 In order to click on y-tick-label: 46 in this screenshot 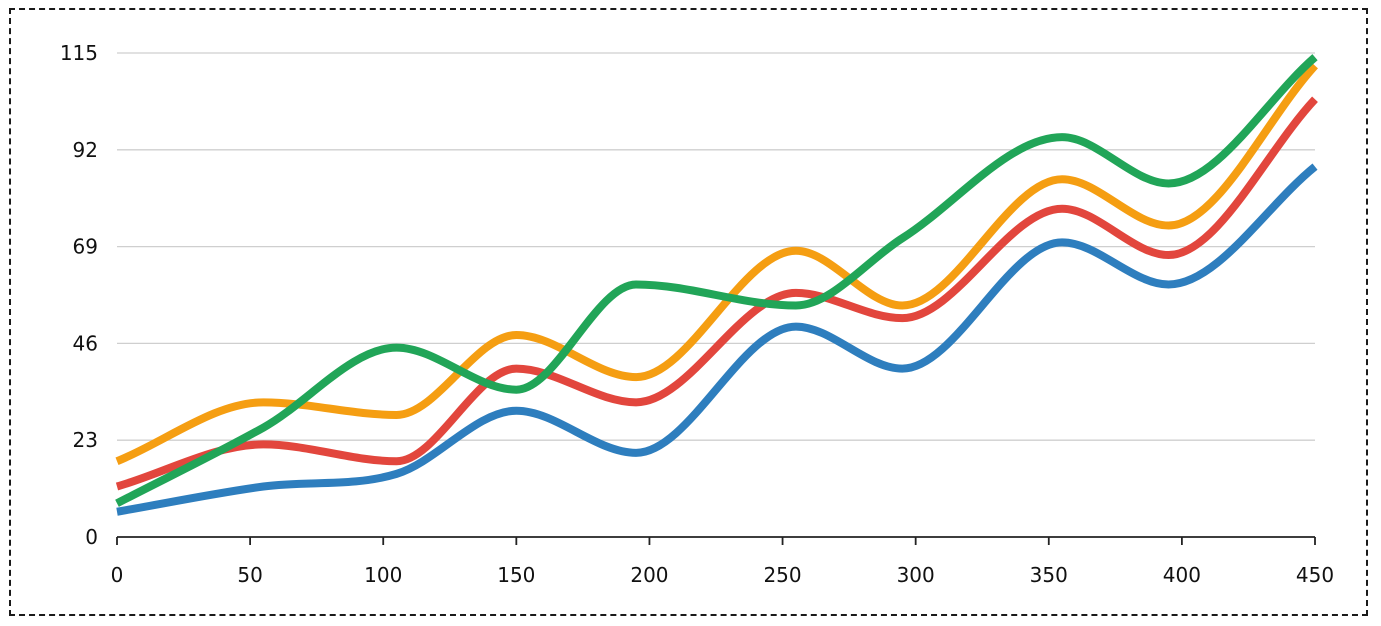, I will do `click(85, 343)`.